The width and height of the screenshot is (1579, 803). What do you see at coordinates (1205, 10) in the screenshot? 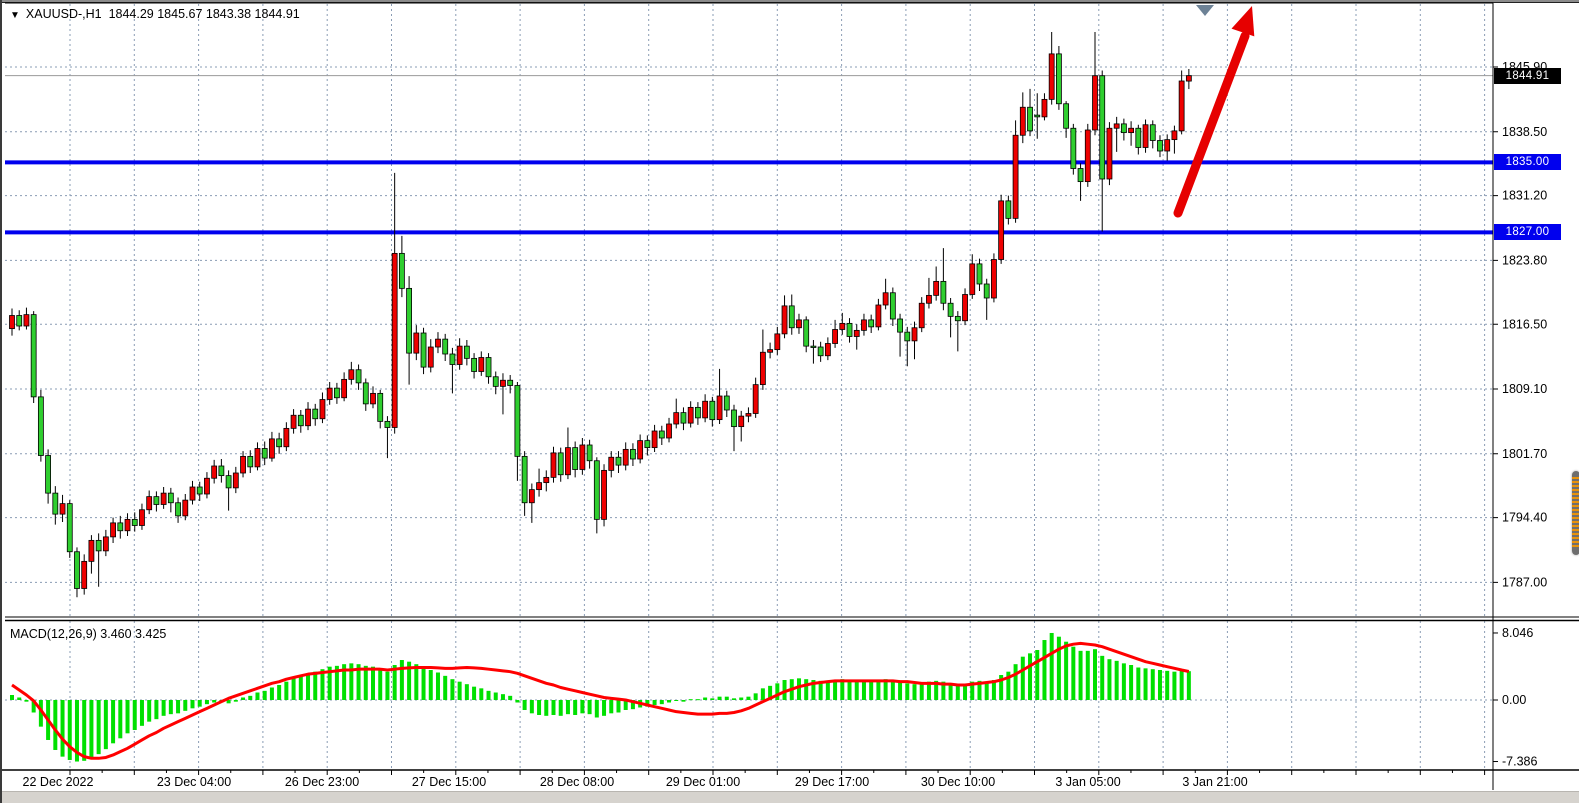
I see `down-triangle-marker` at bounding box center [1205, 10].